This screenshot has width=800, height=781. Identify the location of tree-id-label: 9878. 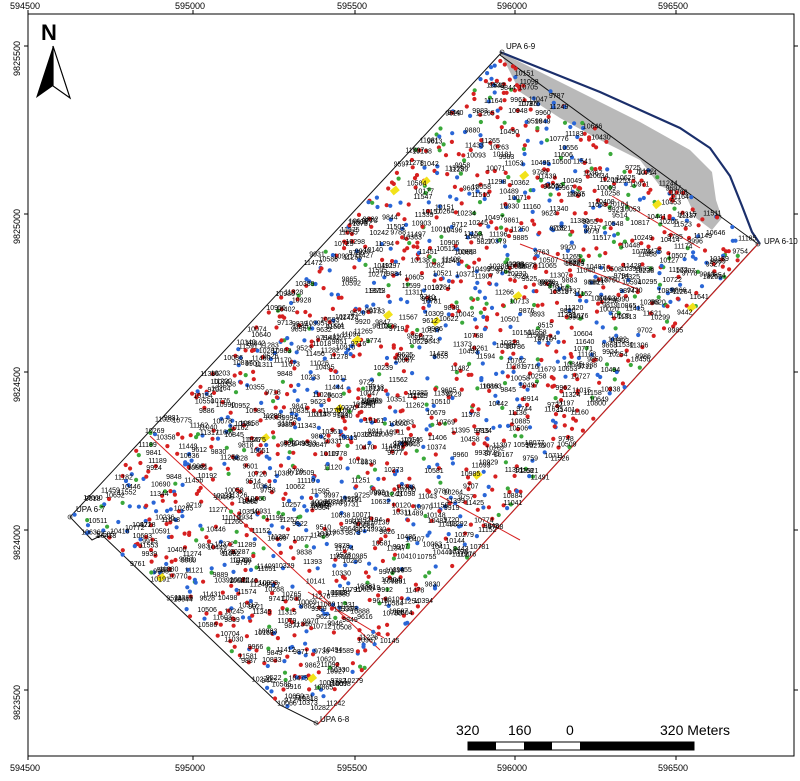
(342, 546).